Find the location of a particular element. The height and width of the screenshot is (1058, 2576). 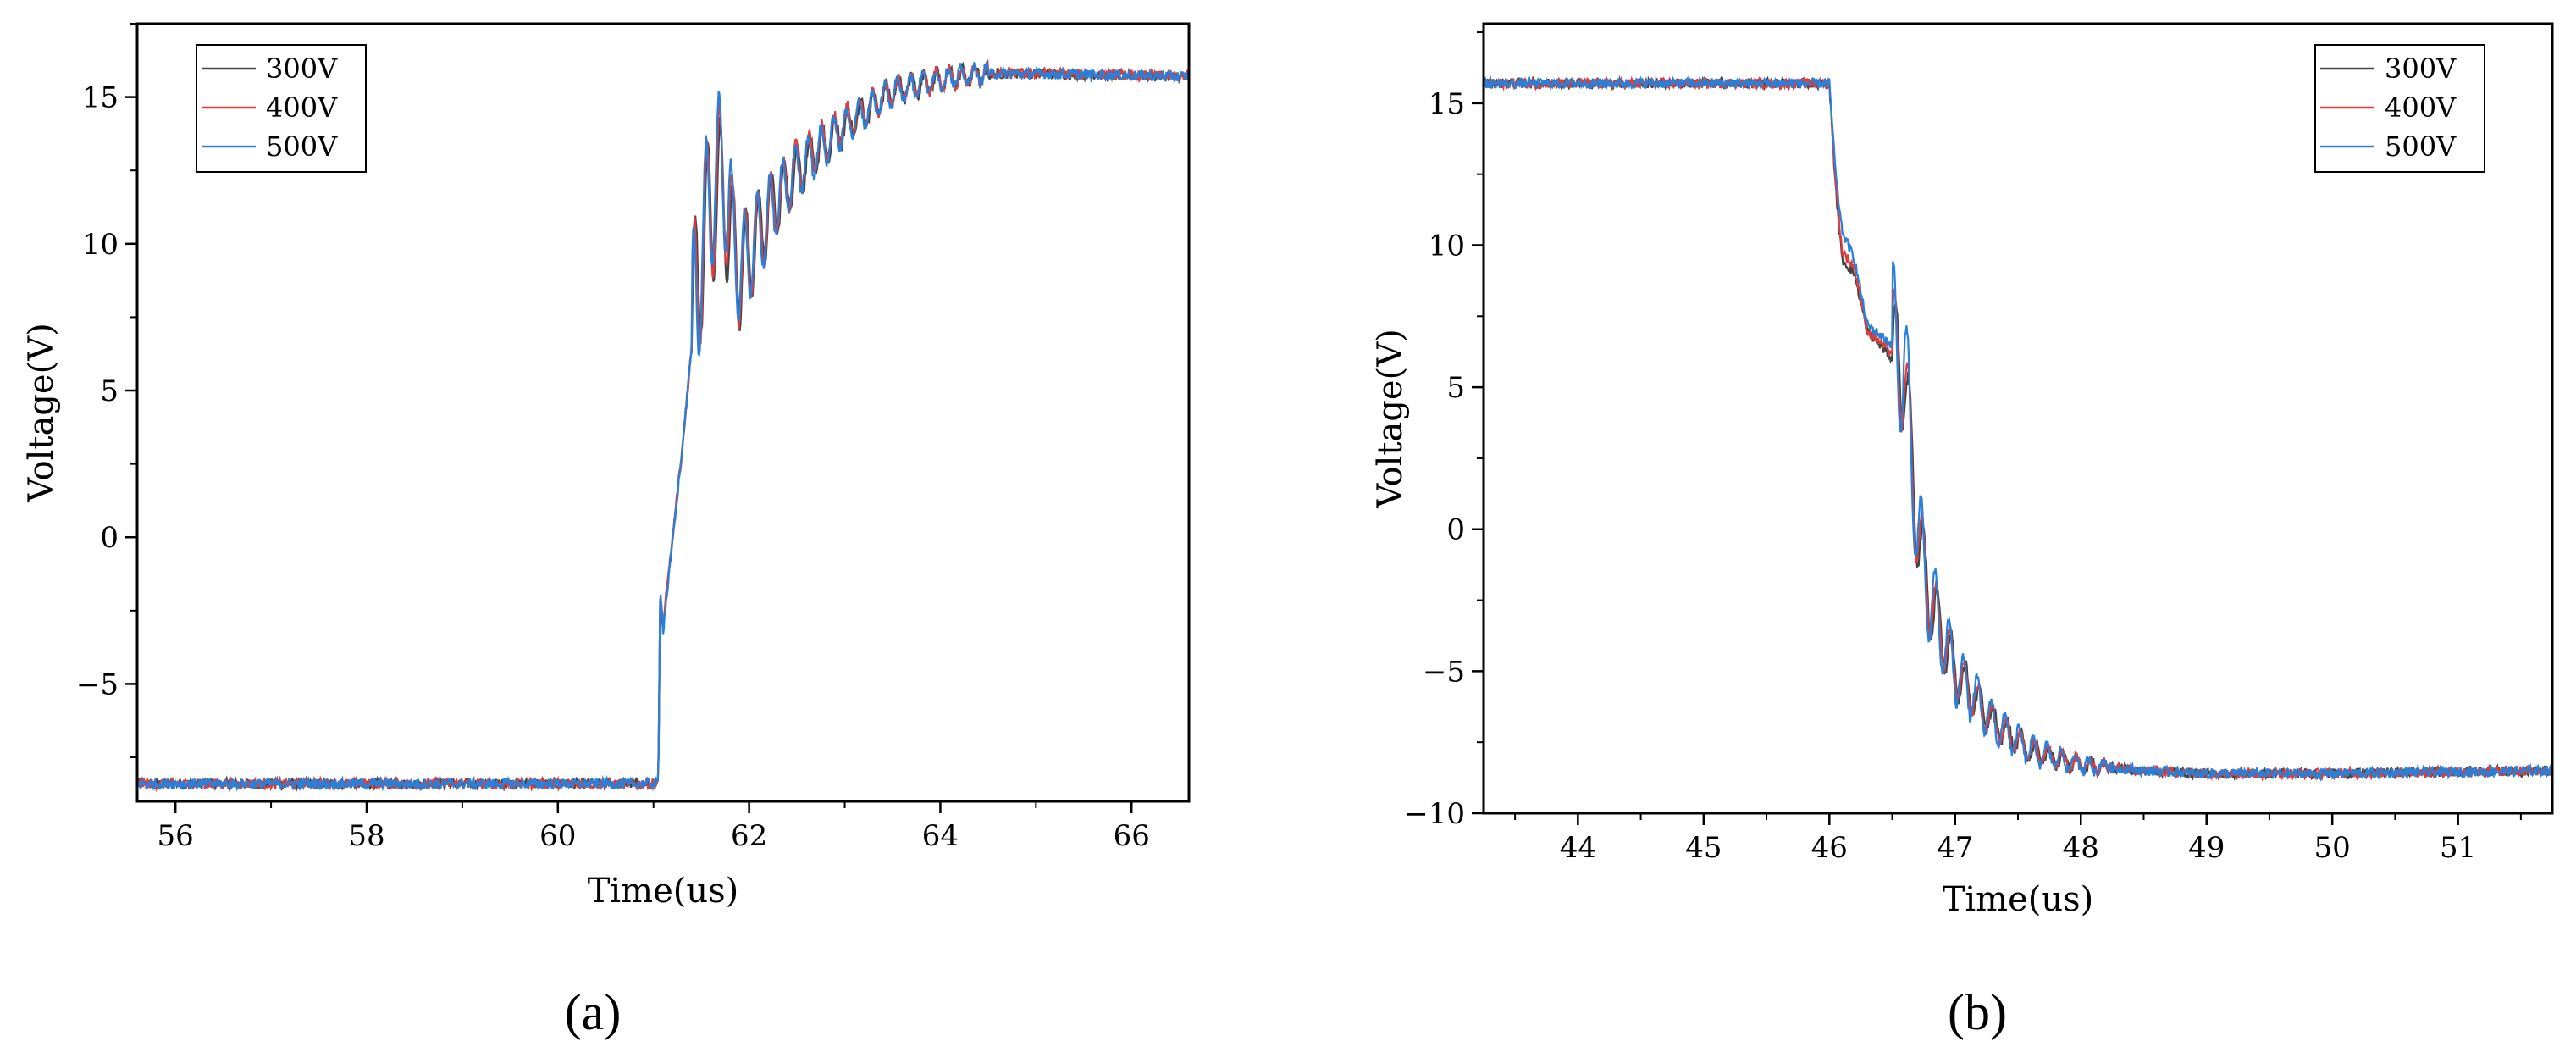

x-tick-label: 49 is located at coordinates (2206, 848).